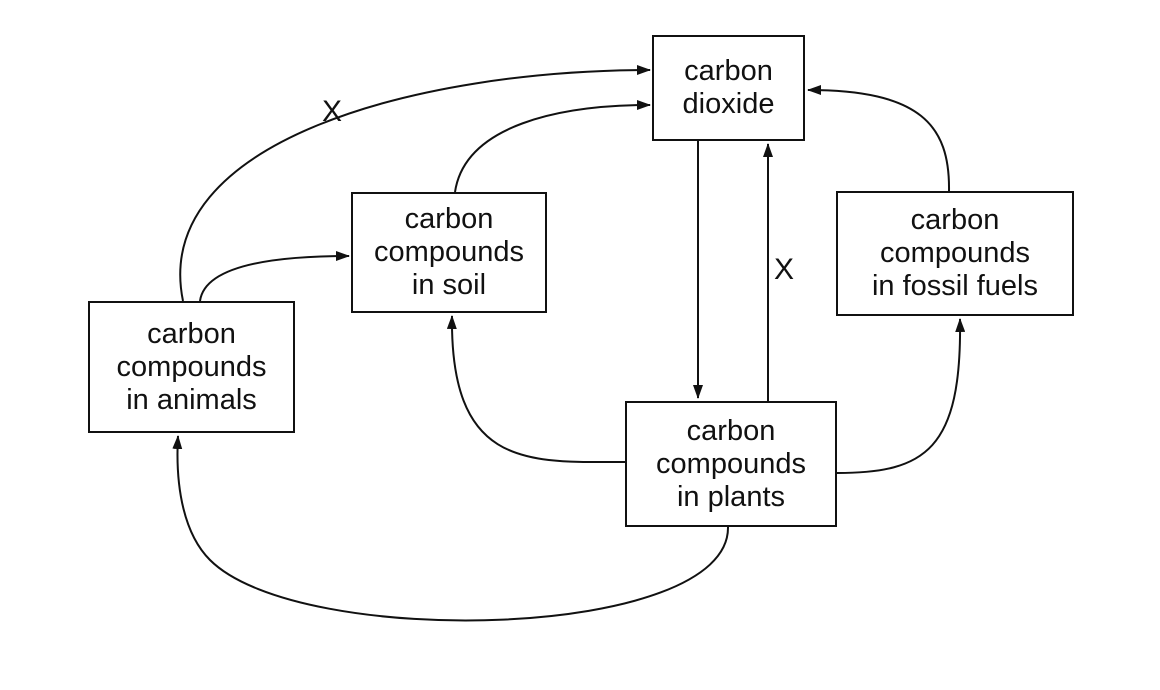 The width and height of the screenshot is (1160, 690). What do you see at coordinates (784, 269) in the screenshot?
I see `process-x-label-plants: X` at bounding box center [784, 269].